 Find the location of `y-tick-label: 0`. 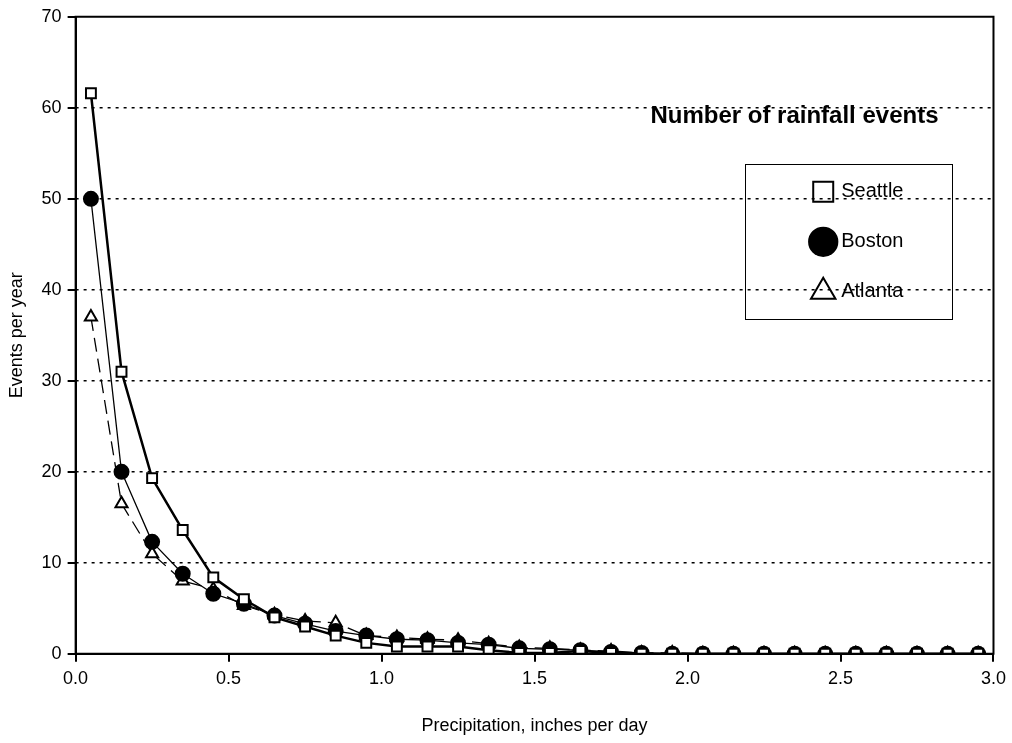

y-tick-label: 0 is located at coordinates (56, 652).